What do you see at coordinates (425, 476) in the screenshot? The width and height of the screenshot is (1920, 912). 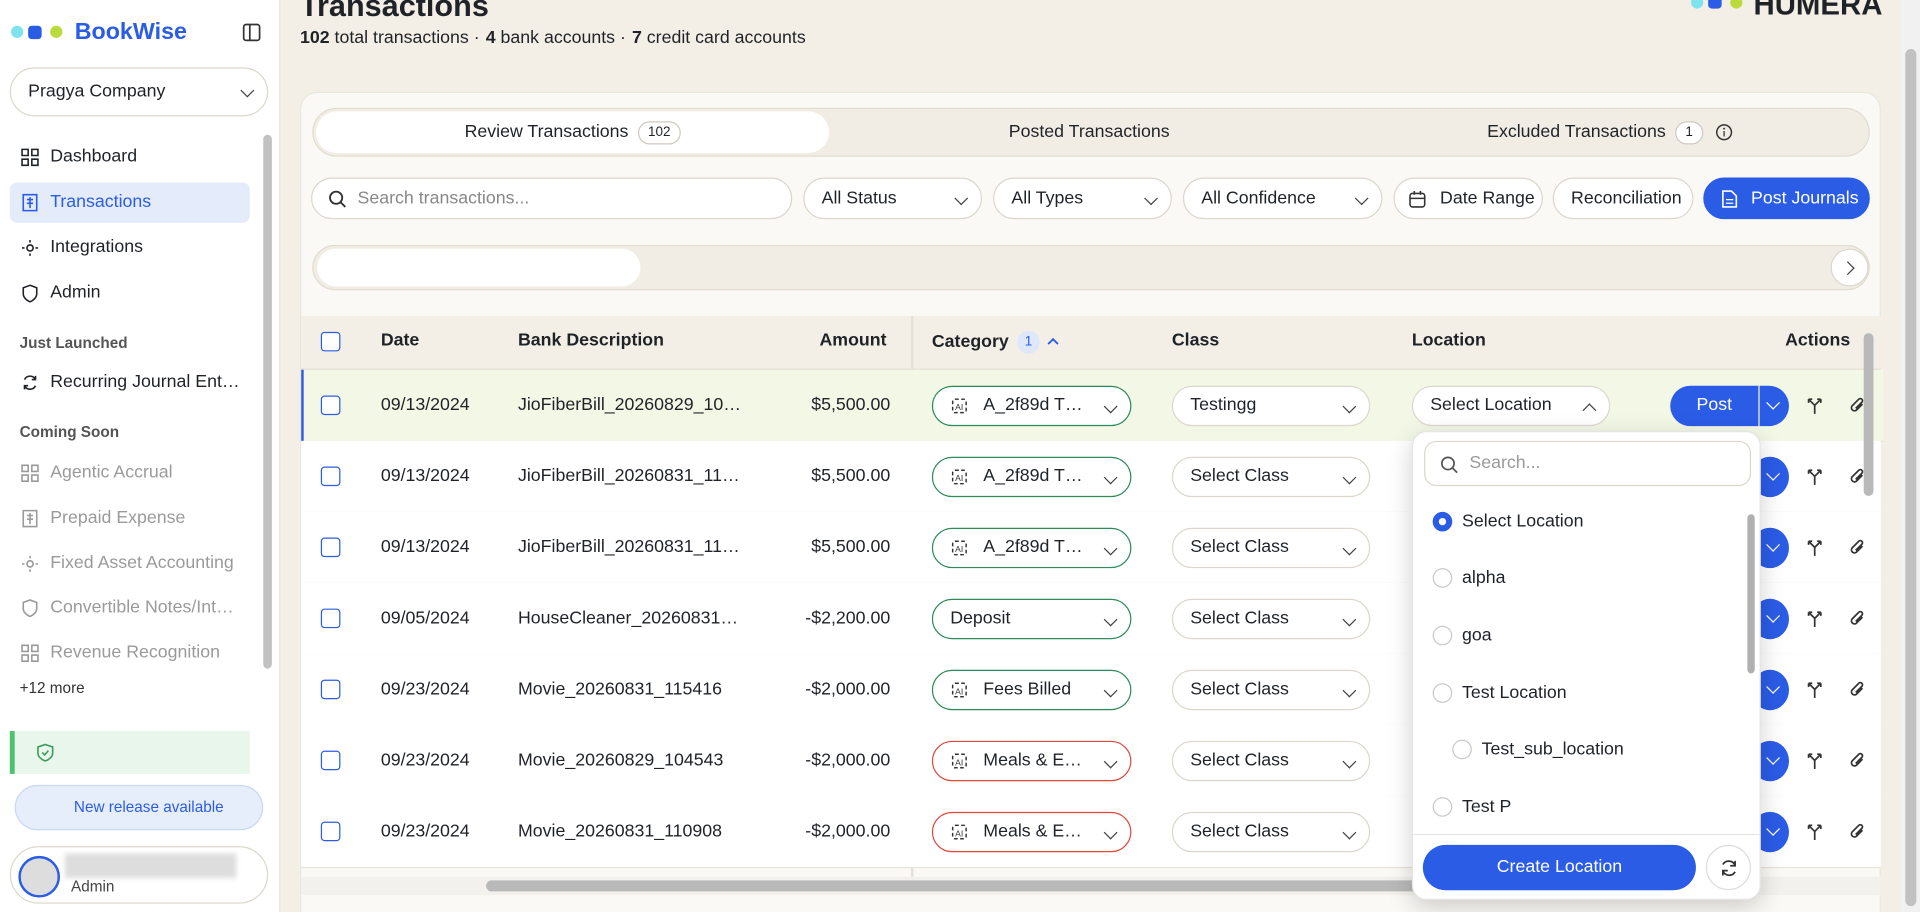 I see `date: 09/13/2024` at bounding box center [425, 476].